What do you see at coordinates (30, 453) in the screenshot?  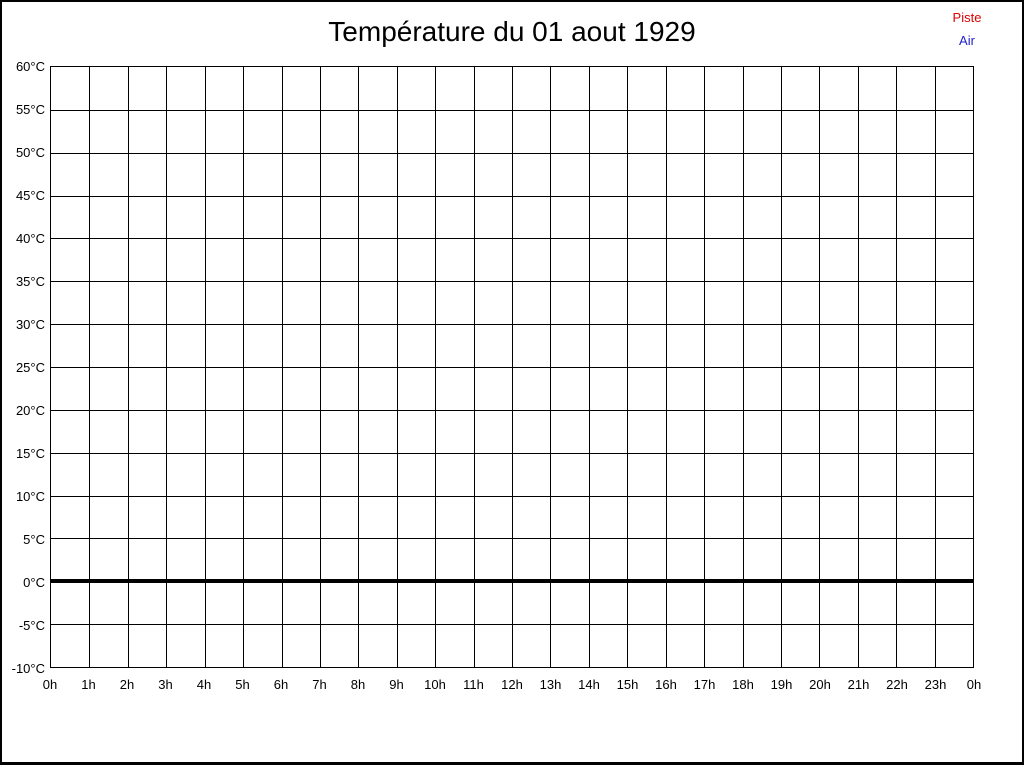 I see `y-tick-label: 15°C` at bounding box center [30, 453].